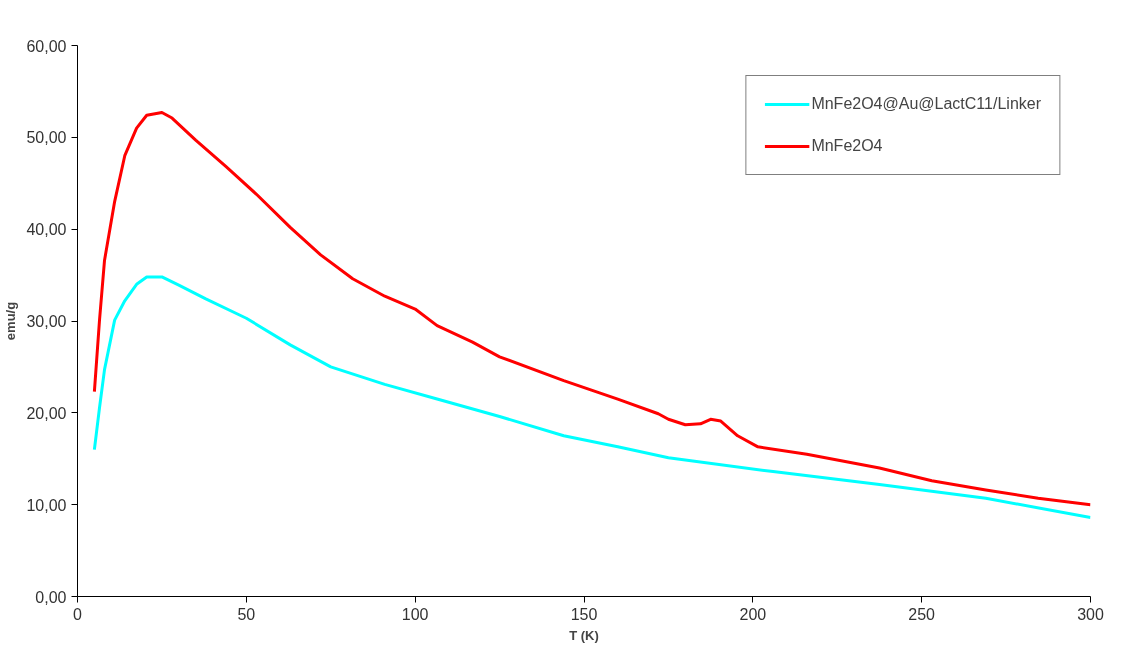 Image resolution: width=1122 pixels, height=654 pixels. What do you see at coordinates (415, 614) in the screenshot?
I see `x-tick-label: 100` at bounding box center [415, 614].